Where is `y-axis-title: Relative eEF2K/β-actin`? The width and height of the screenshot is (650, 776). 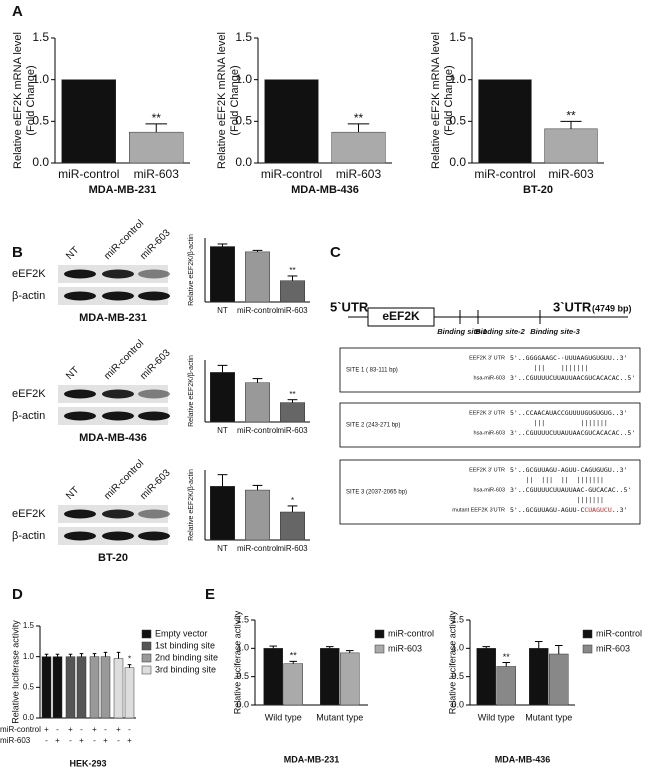 y-axis-title: Relative eEF2K/β-actin is located at coordinates (191, 270).